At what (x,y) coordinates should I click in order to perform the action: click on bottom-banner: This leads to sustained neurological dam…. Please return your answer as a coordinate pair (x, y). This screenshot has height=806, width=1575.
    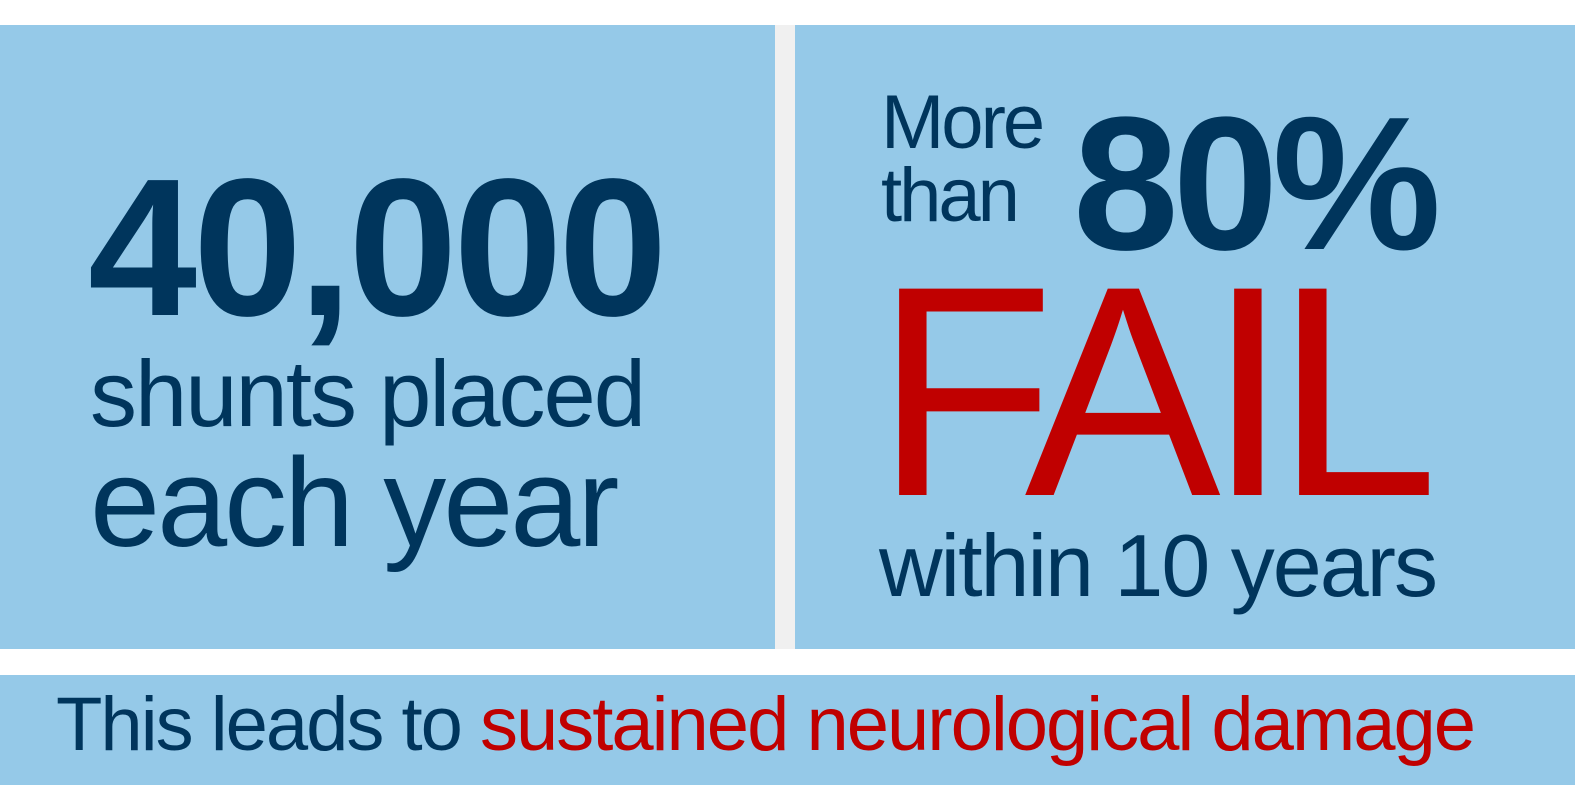
    Looking at the image, I should click on (787, 730).